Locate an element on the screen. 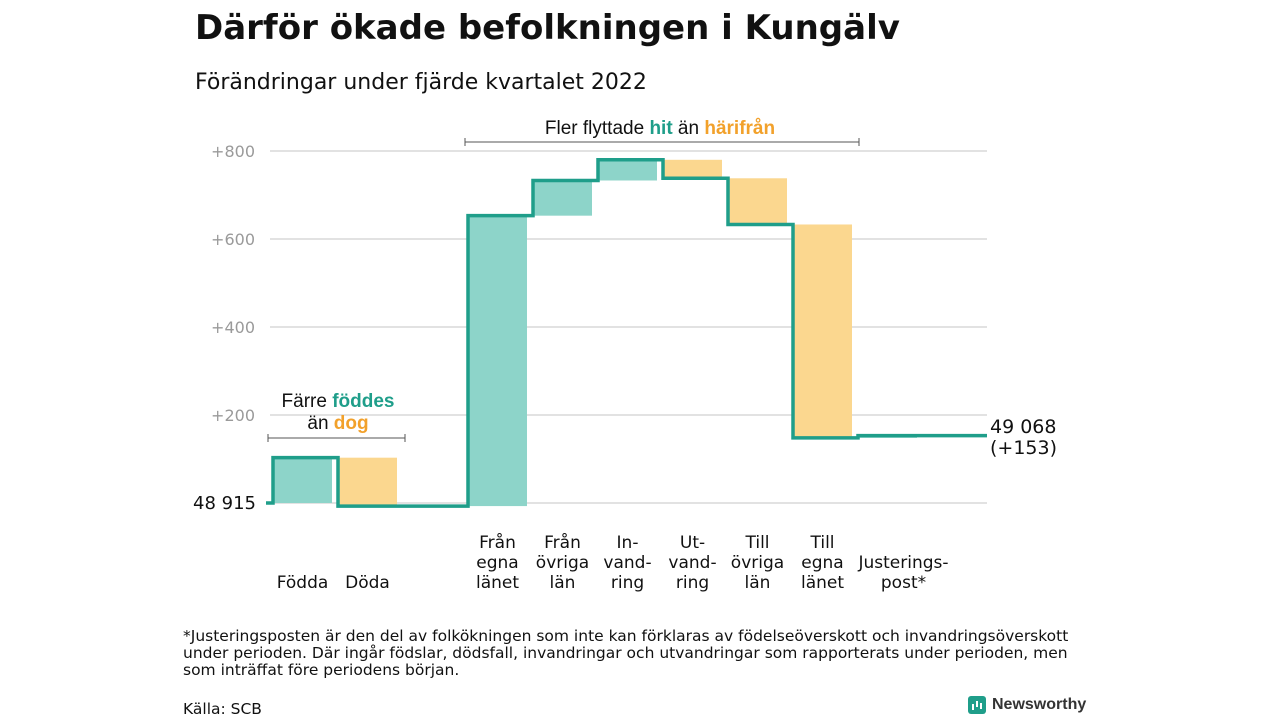 This screenshot has height=720, width=1280. category-label: In- is located at coordinates (628, 543).